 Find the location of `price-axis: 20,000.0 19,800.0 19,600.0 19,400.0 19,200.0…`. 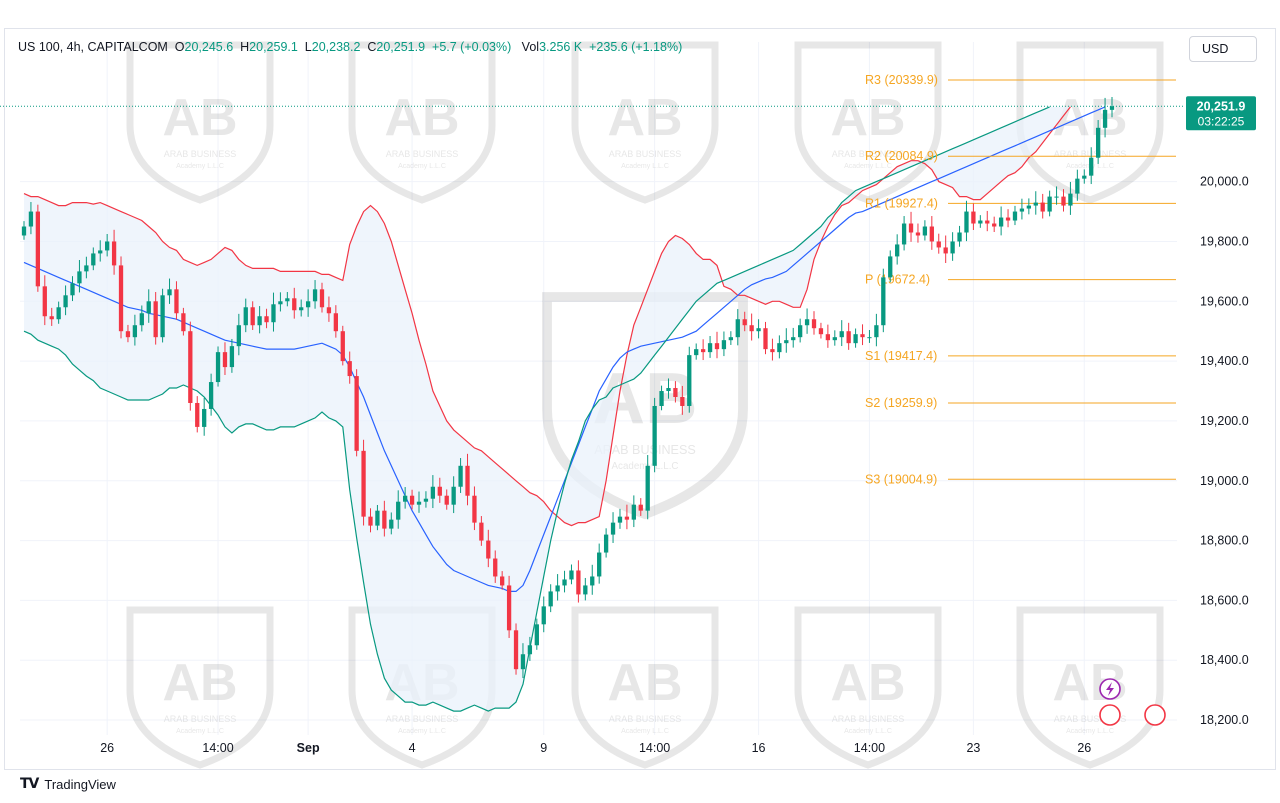

price-axis: 20,000.0 19,800.0 19,600.0 19,400.0 19,200.0… is located at coordinates (1224, 451).